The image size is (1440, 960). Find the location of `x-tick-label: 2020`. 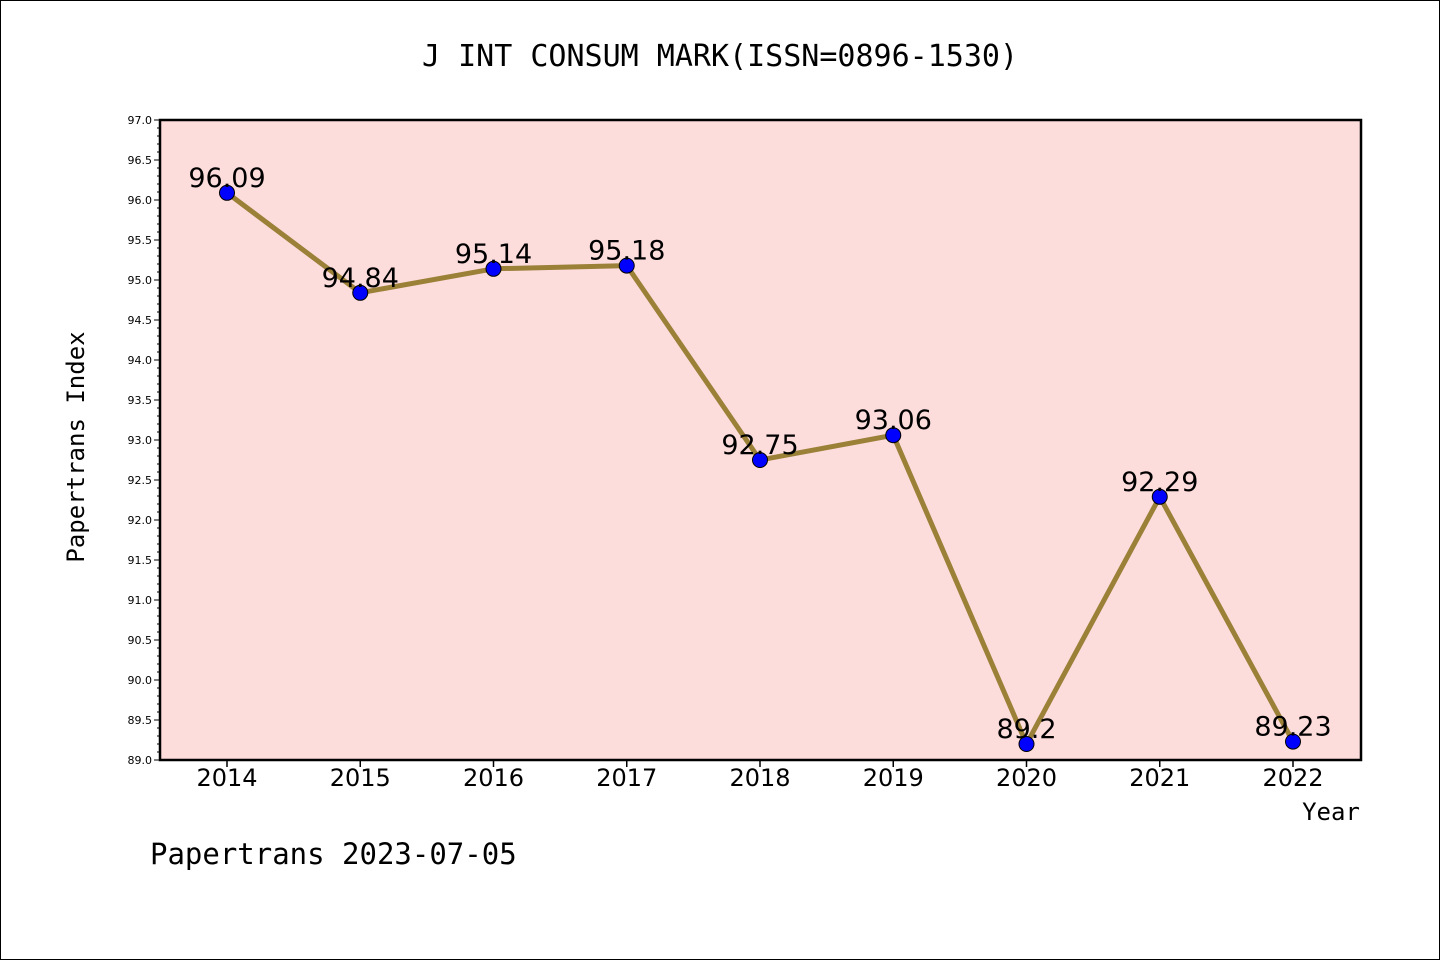

x-tick-label: 2020 is located at coordinates (1026, 778).